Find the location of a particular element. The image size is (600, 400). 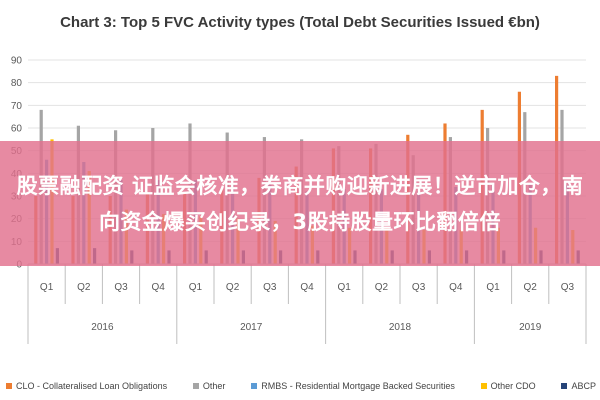

year-label: 2016 is located at coordinates (102, 327).